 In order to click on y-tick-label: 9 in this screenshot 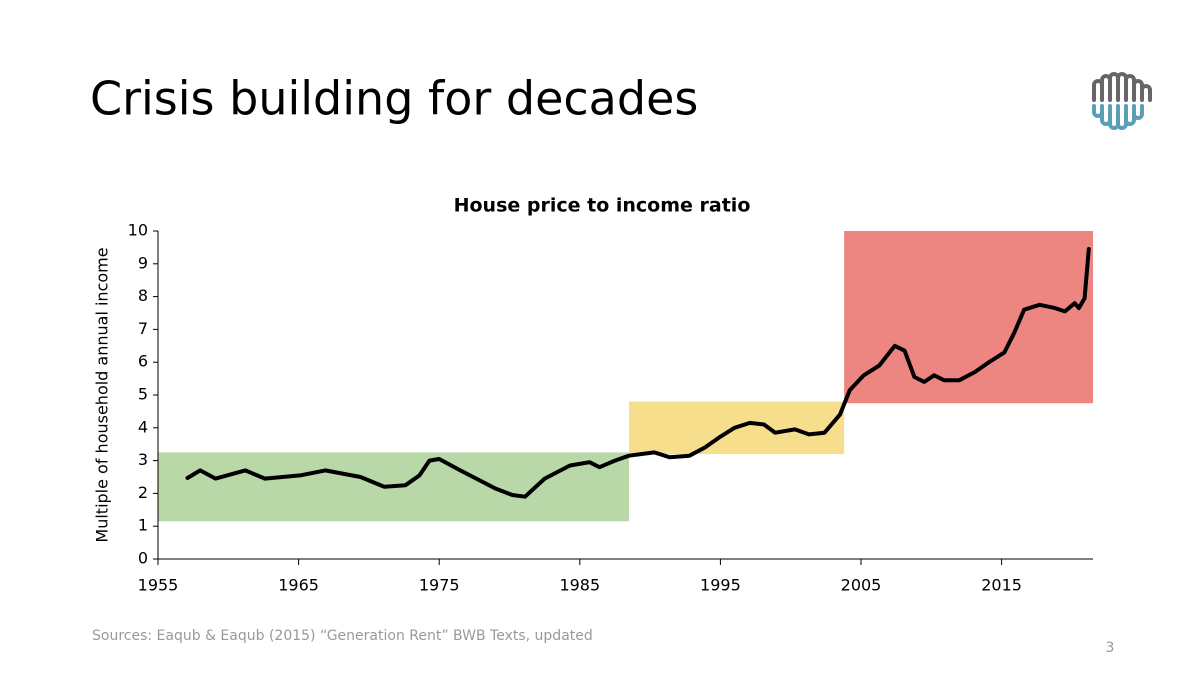, I will do `click(143, 262)`.